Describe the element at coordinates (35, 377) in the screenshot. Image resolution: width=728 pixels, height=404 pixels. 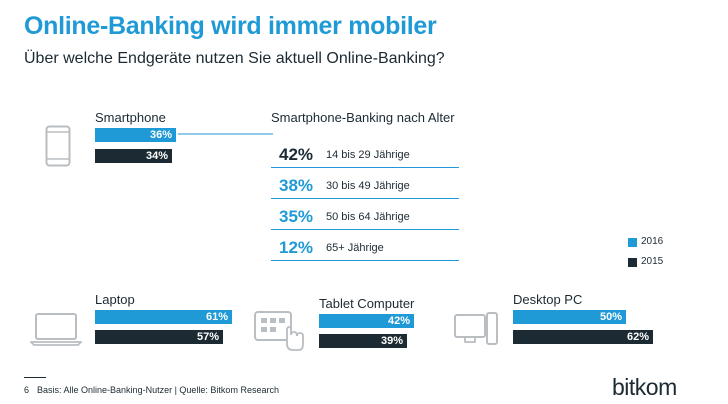
I see `footer-divider` at that location.